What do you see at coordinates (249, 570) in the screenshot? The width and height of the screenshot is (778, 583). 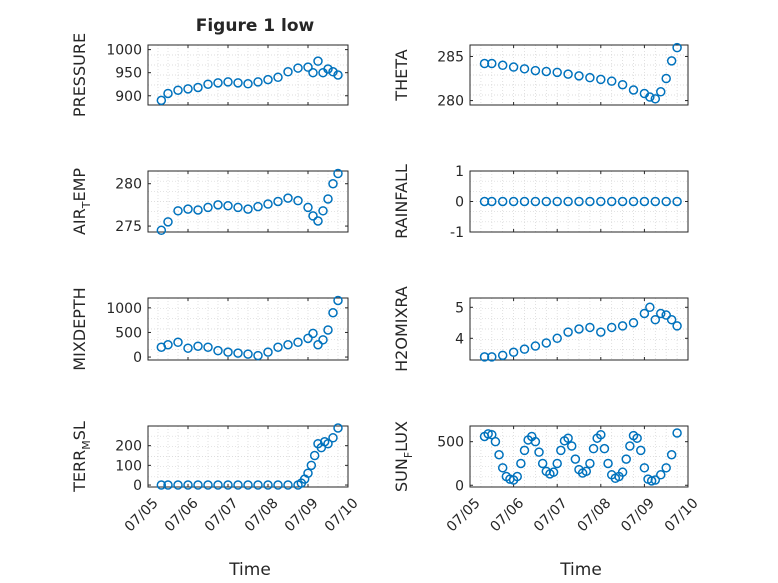 I see `x-axis-label: Time` at bounding box center [249, 570].